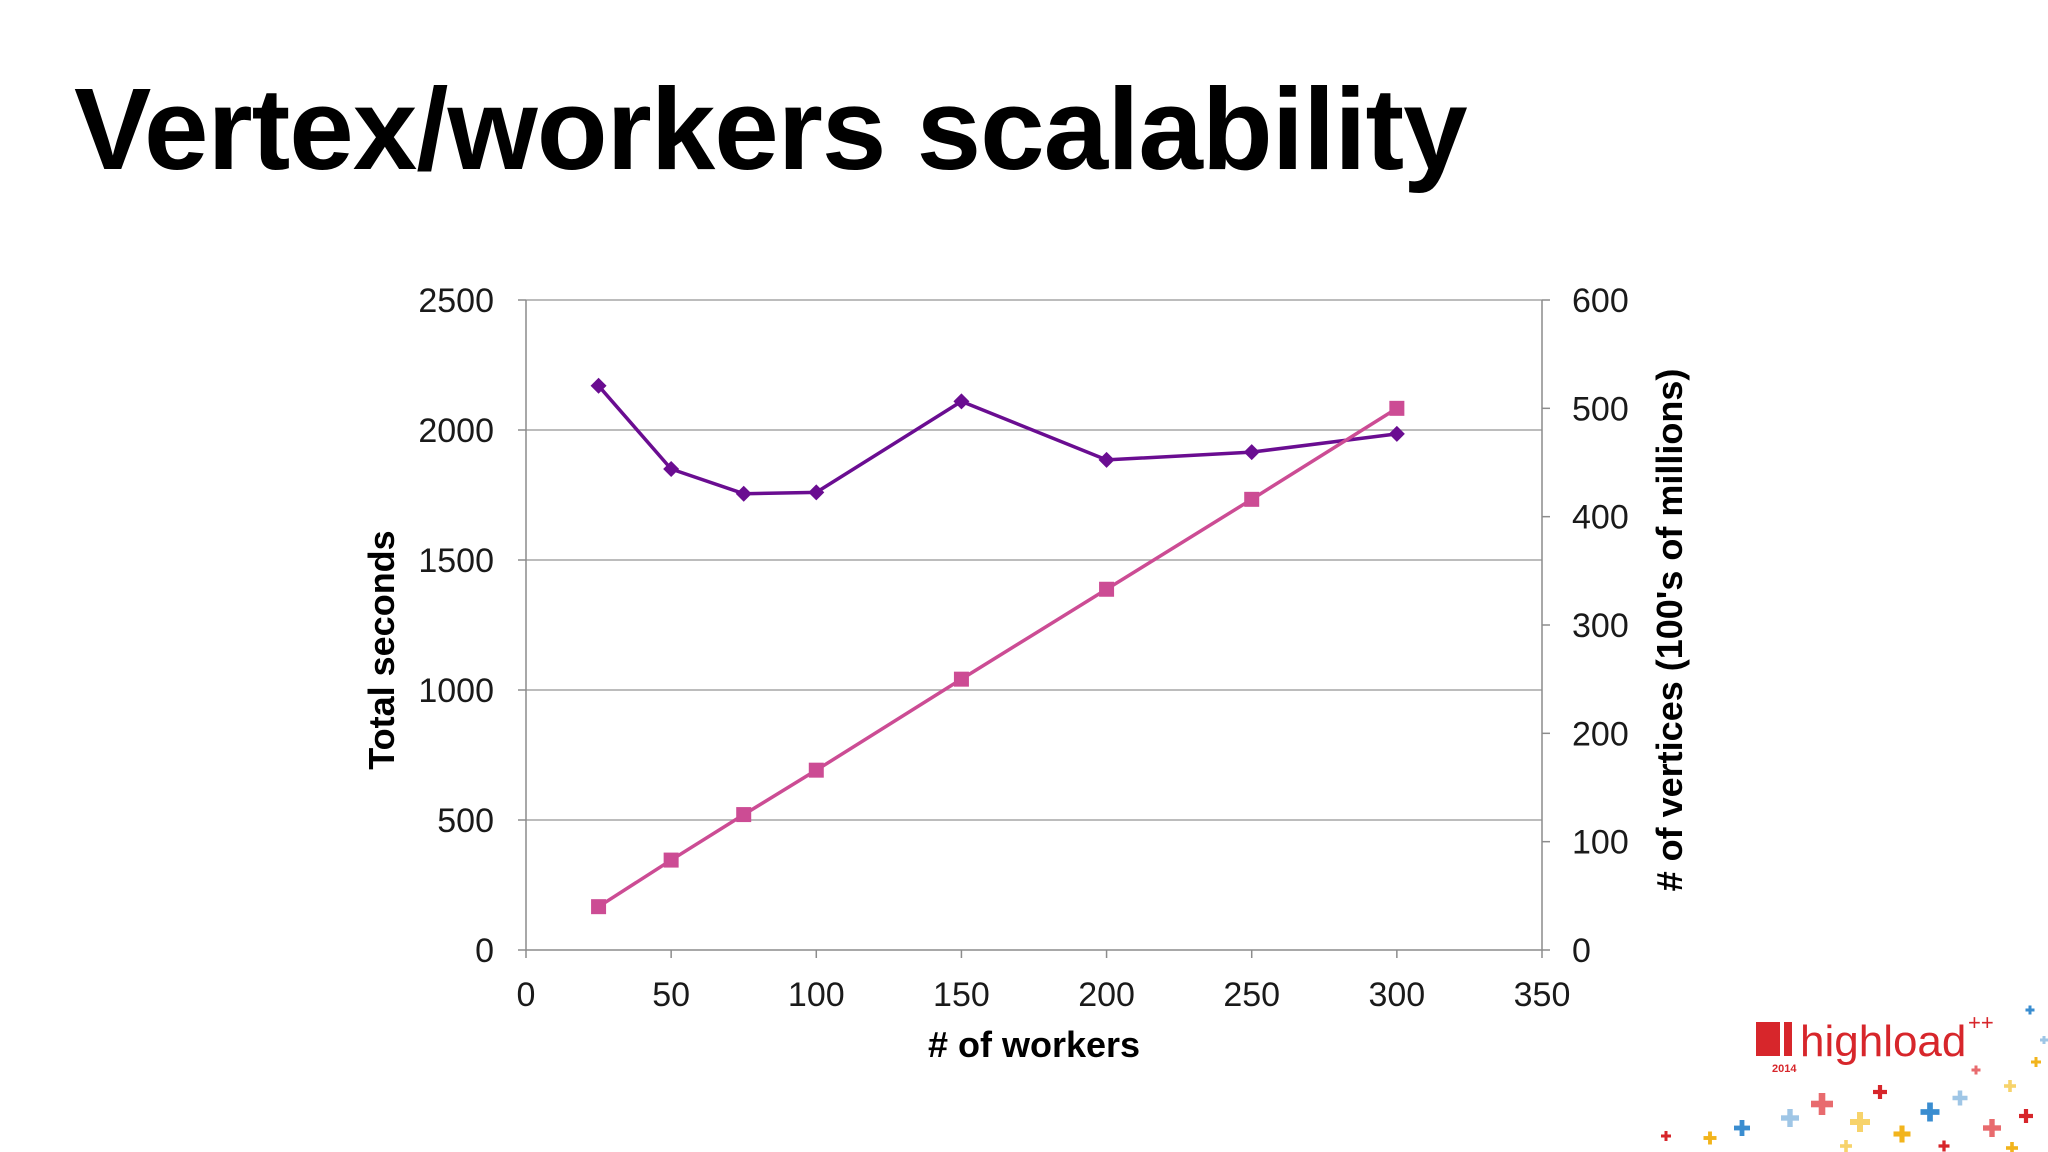  I want to click on y-axis-title: Total seconds, so click(381, 649).